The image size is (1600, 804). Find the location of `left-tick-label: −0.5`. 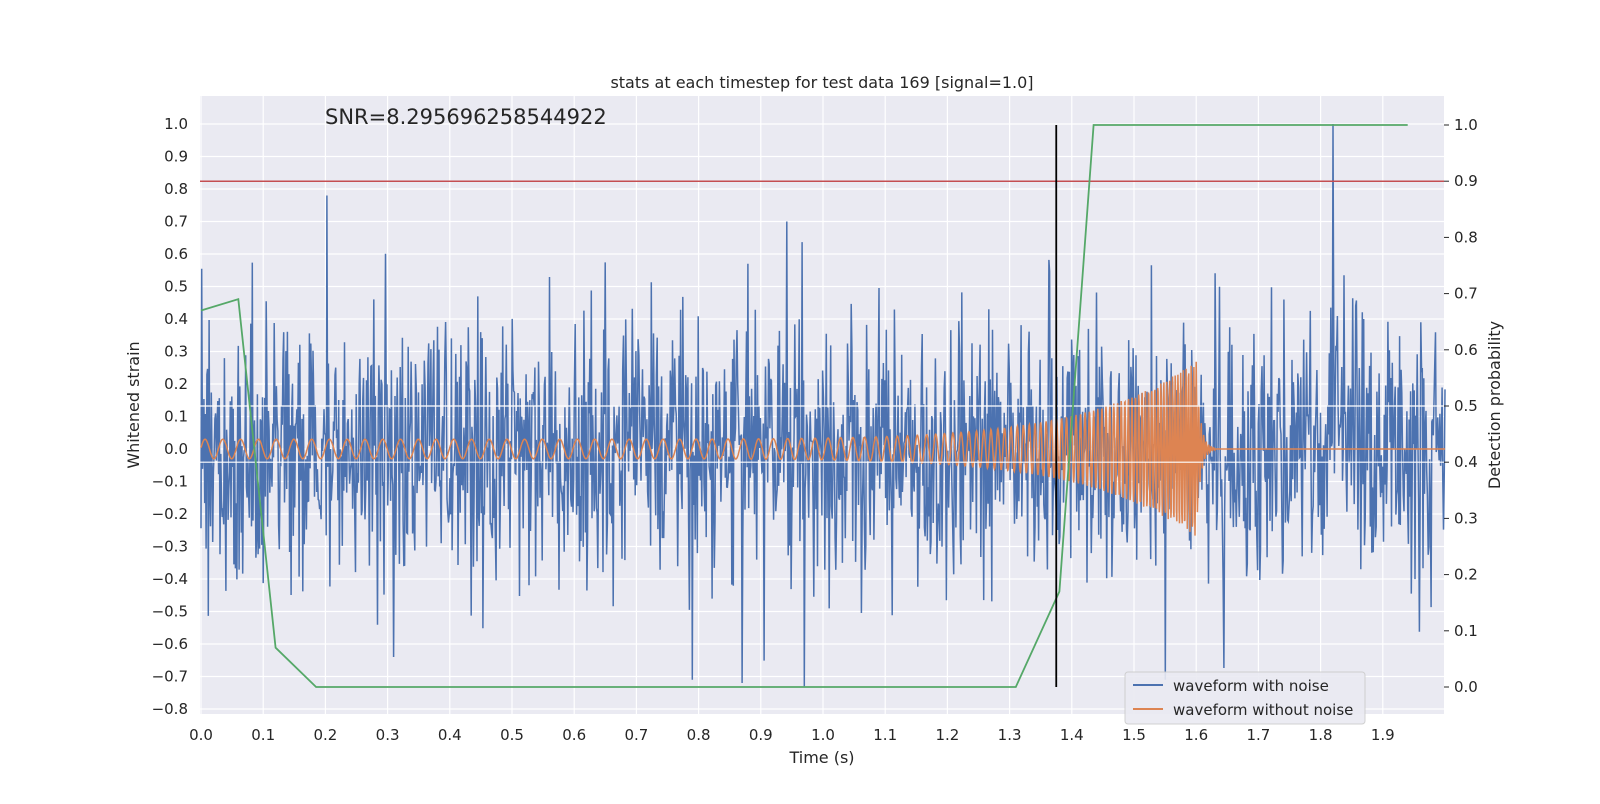

left-tick-label: −0.5 is located at coordinates (170, 612).